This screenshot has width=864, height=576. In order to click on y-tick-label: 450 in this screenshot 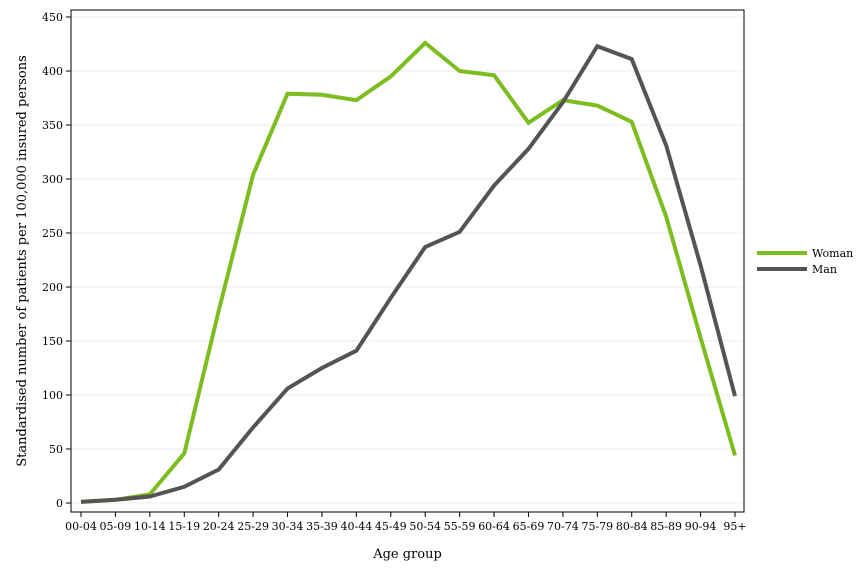, I will do `click(52, 17)`.